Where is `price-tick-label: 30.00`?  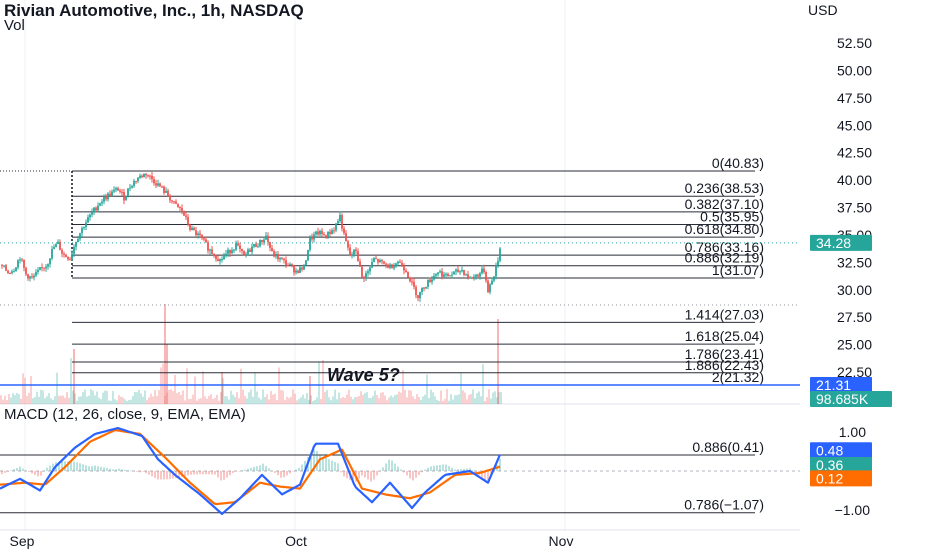
price-tick-label: 30.00 is located at coordinates (854, 290).